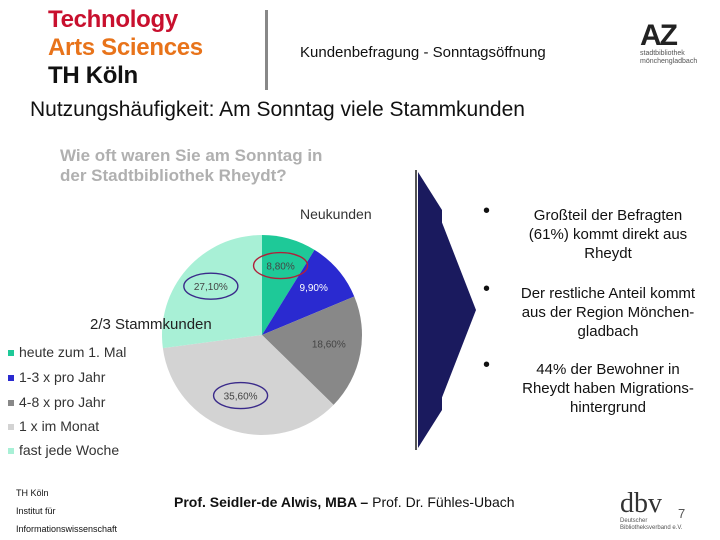 The image size is (720, 540). What do you see at coordinates (662, 53) in the screenshot?
I see `az-logo-line1: stadtbibliothek` at bounding box center [662, 53].